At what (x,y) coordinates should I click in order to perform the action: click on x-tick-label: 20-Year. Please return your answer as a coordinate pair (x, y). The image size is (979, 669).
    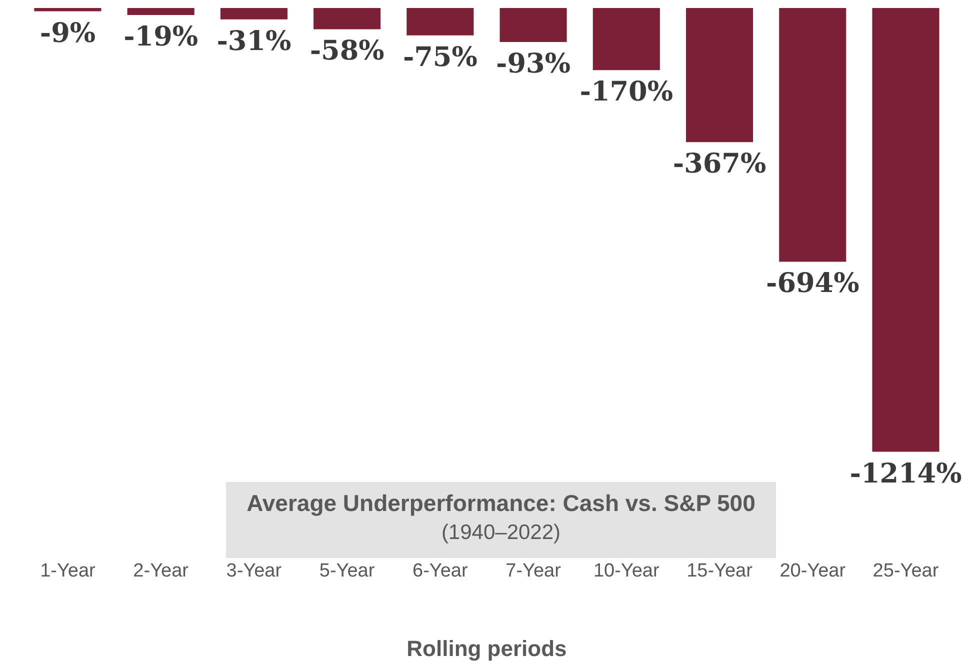
    Looking at the image, I should click on (813, 571).